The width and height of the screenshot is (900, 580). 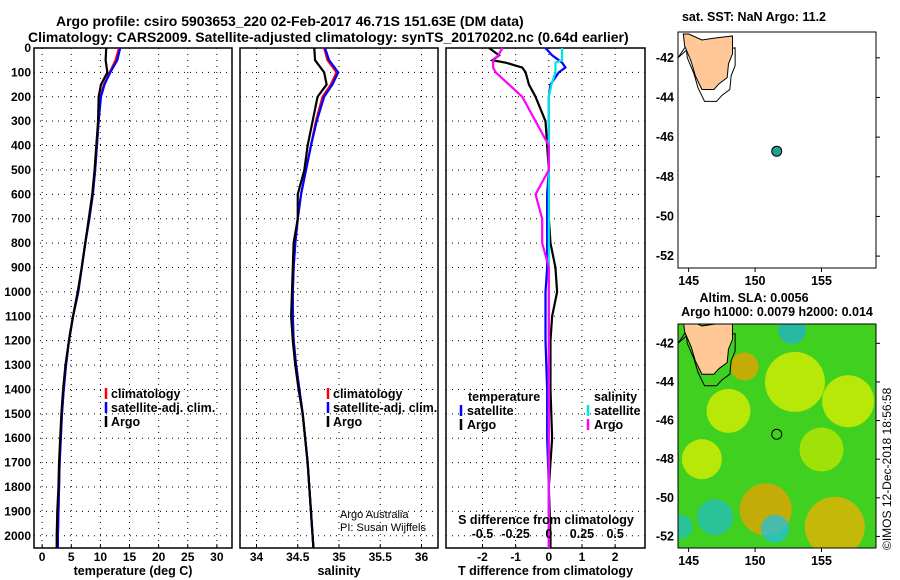 What do you see at coordinates (18, 316) in the screenshot?
I see `y-tick-label: 1100` at bounding box center [18, 316].